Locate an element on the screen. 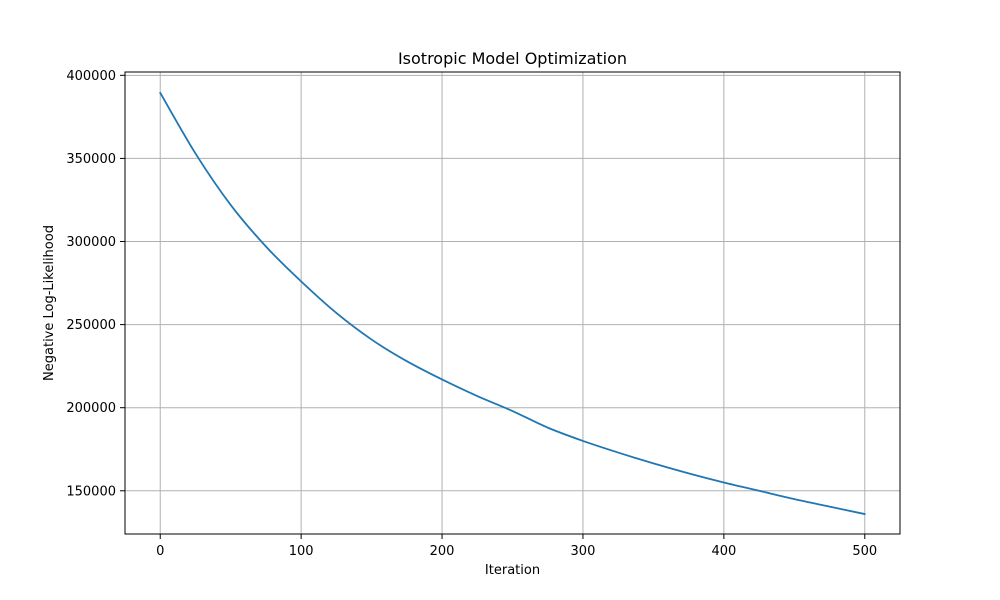 The width and height of the screenshot is (1000, 600). y-axis-ticks: 150000 200000 250000 300000 350000 400000 is located at coordinates (95, 284).